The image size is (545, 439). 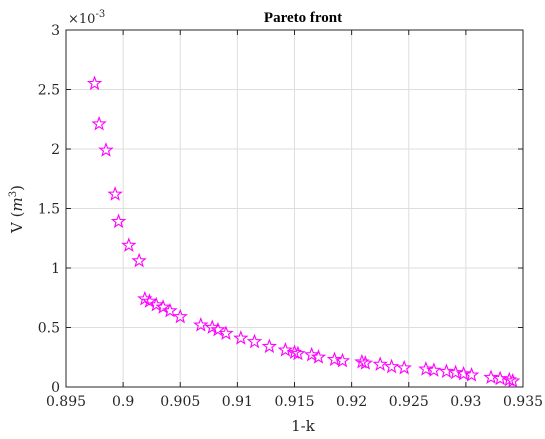 What do you see at coordinates (465, 402) in the screenshot?
I see `x-tick-label: 0.93` at bounding box center [465, 402].